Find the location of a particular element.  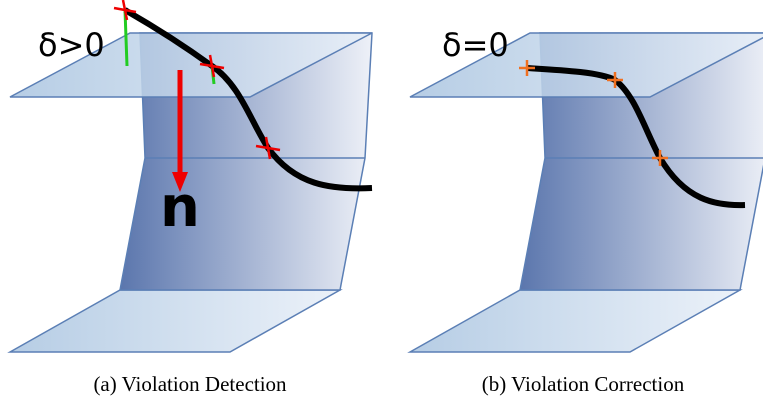

normal-label: n is located at coordinates (180, 207).